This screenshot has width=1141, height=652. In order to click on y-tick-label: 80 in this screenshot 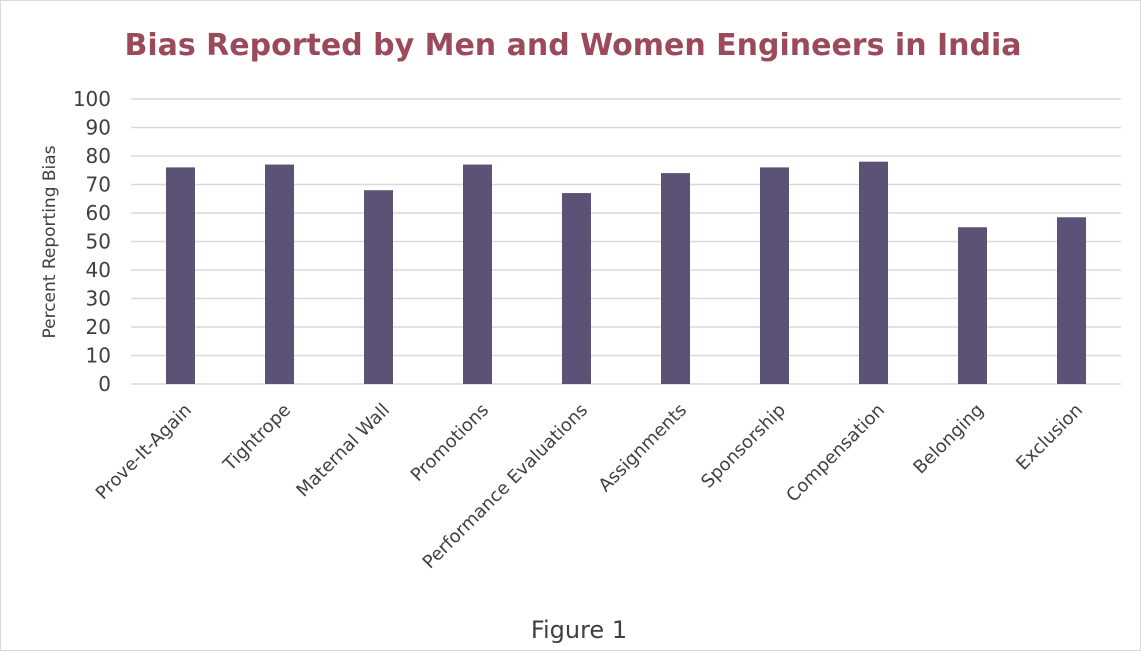, I will do `click(98, 156)`.